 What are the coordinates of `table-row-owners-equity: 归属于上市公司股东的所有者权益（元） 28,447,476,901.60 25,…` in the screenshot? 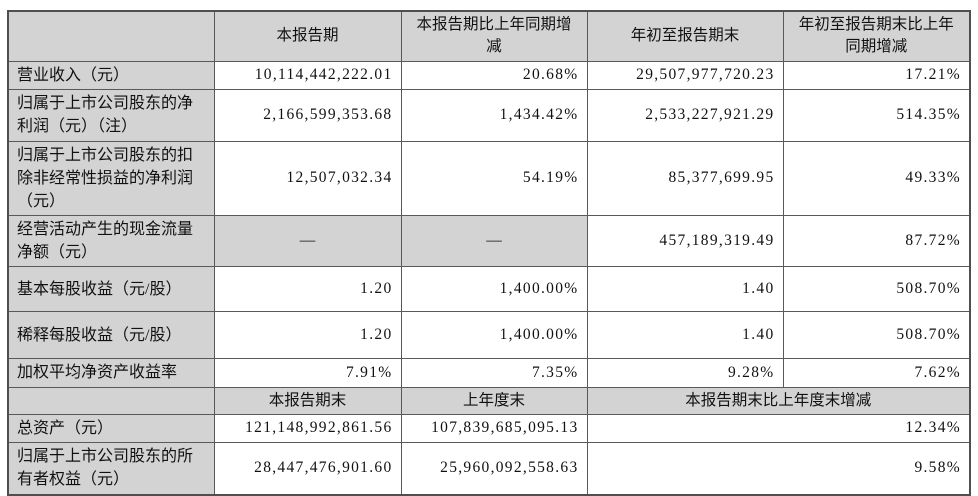 It's located at (489, 469).